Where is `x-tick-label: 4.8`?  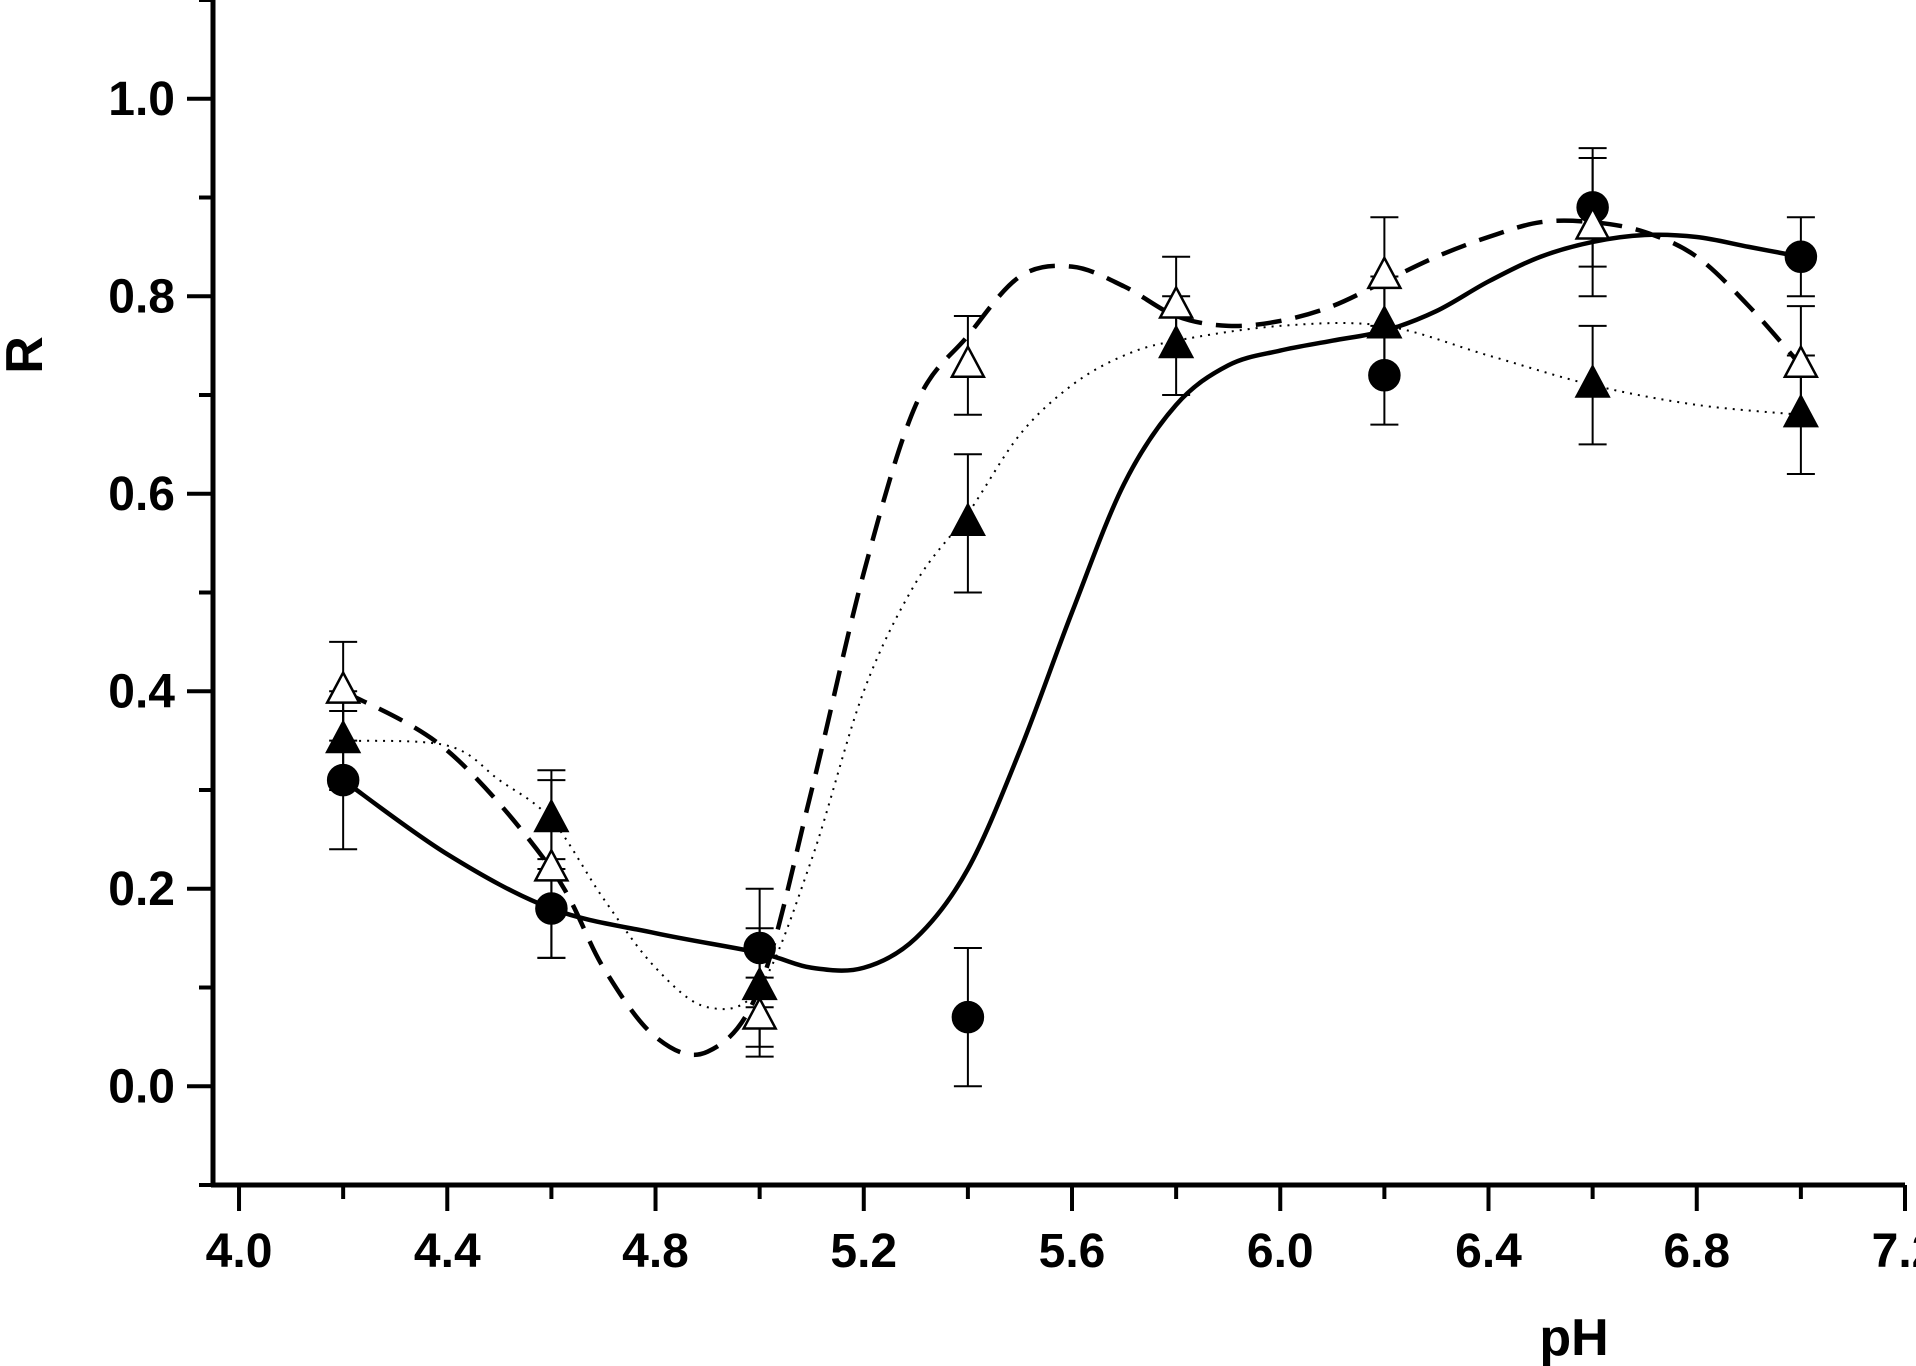
x-tick-label: 4.8 is located at coordinates (655, 1251).